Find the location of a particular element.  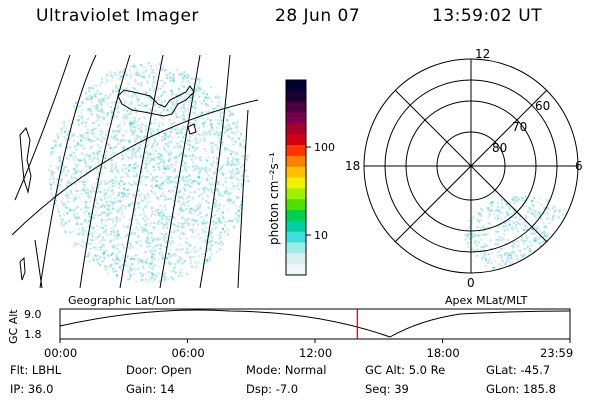

footer-glat: GLat: -45.7 is located at coordinates (518, 370).